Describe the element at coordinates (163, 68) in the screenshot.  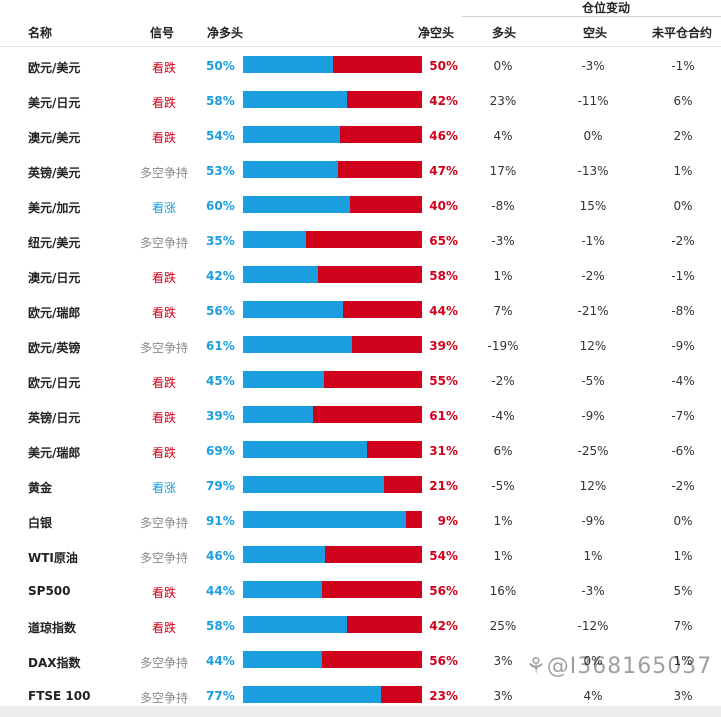
I see `signal-label: 看跌` at that location.